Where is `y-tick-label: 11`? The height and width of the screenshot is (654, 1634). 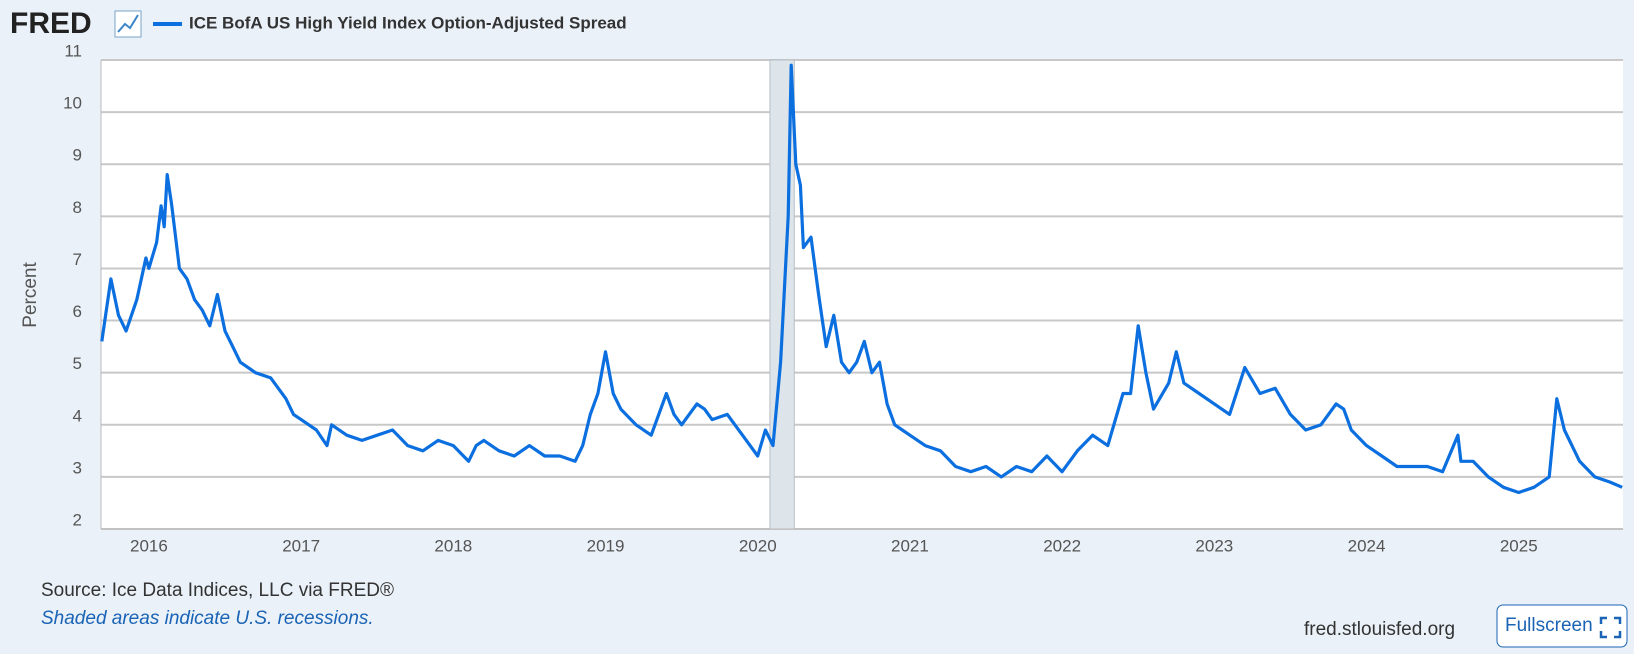 y-tick-label: 11 is located at coordinates (73, 50).